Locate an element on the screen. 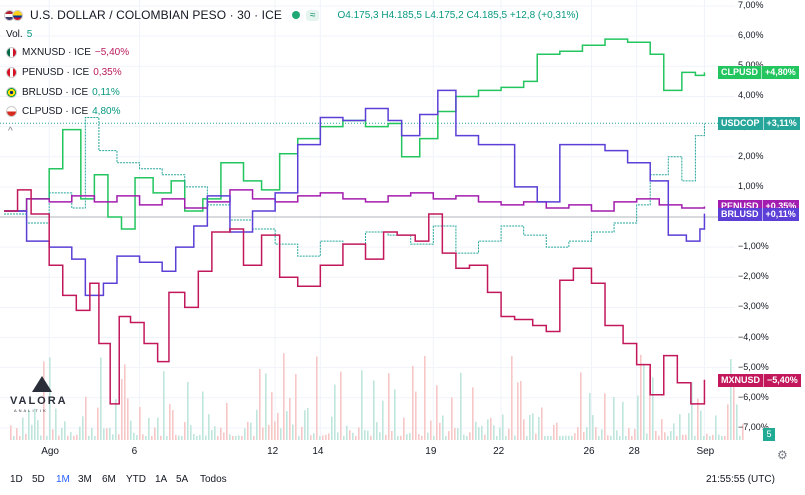 Image resolution: width=805 pixels, height=495 pixels. y-tick-label: −3,00% is located at coordinates (753, 306).